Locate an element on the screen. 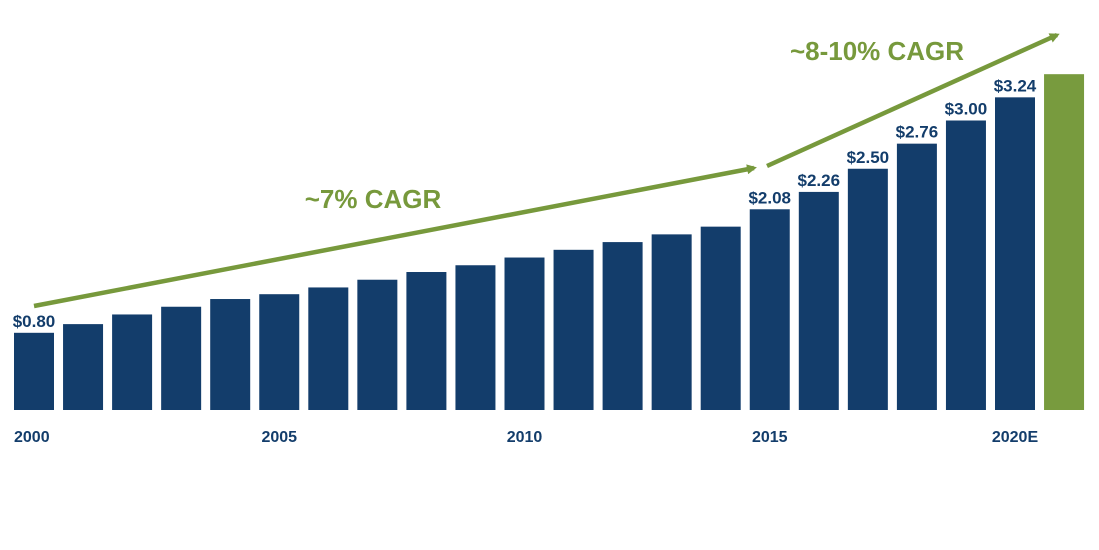 The width and height of the screenshot is (1099, 550). bar-projection is located at coordinates (1064, 242).